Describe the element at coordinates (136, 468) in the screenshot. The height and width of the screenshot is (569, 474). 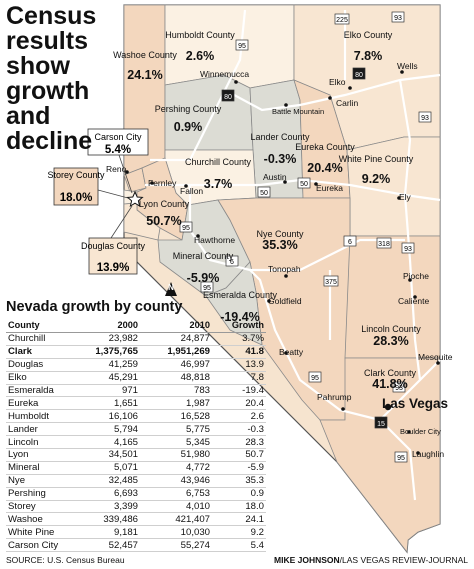
I see `table-row: Mineral 5,071 4,772 -5.9` at that location.